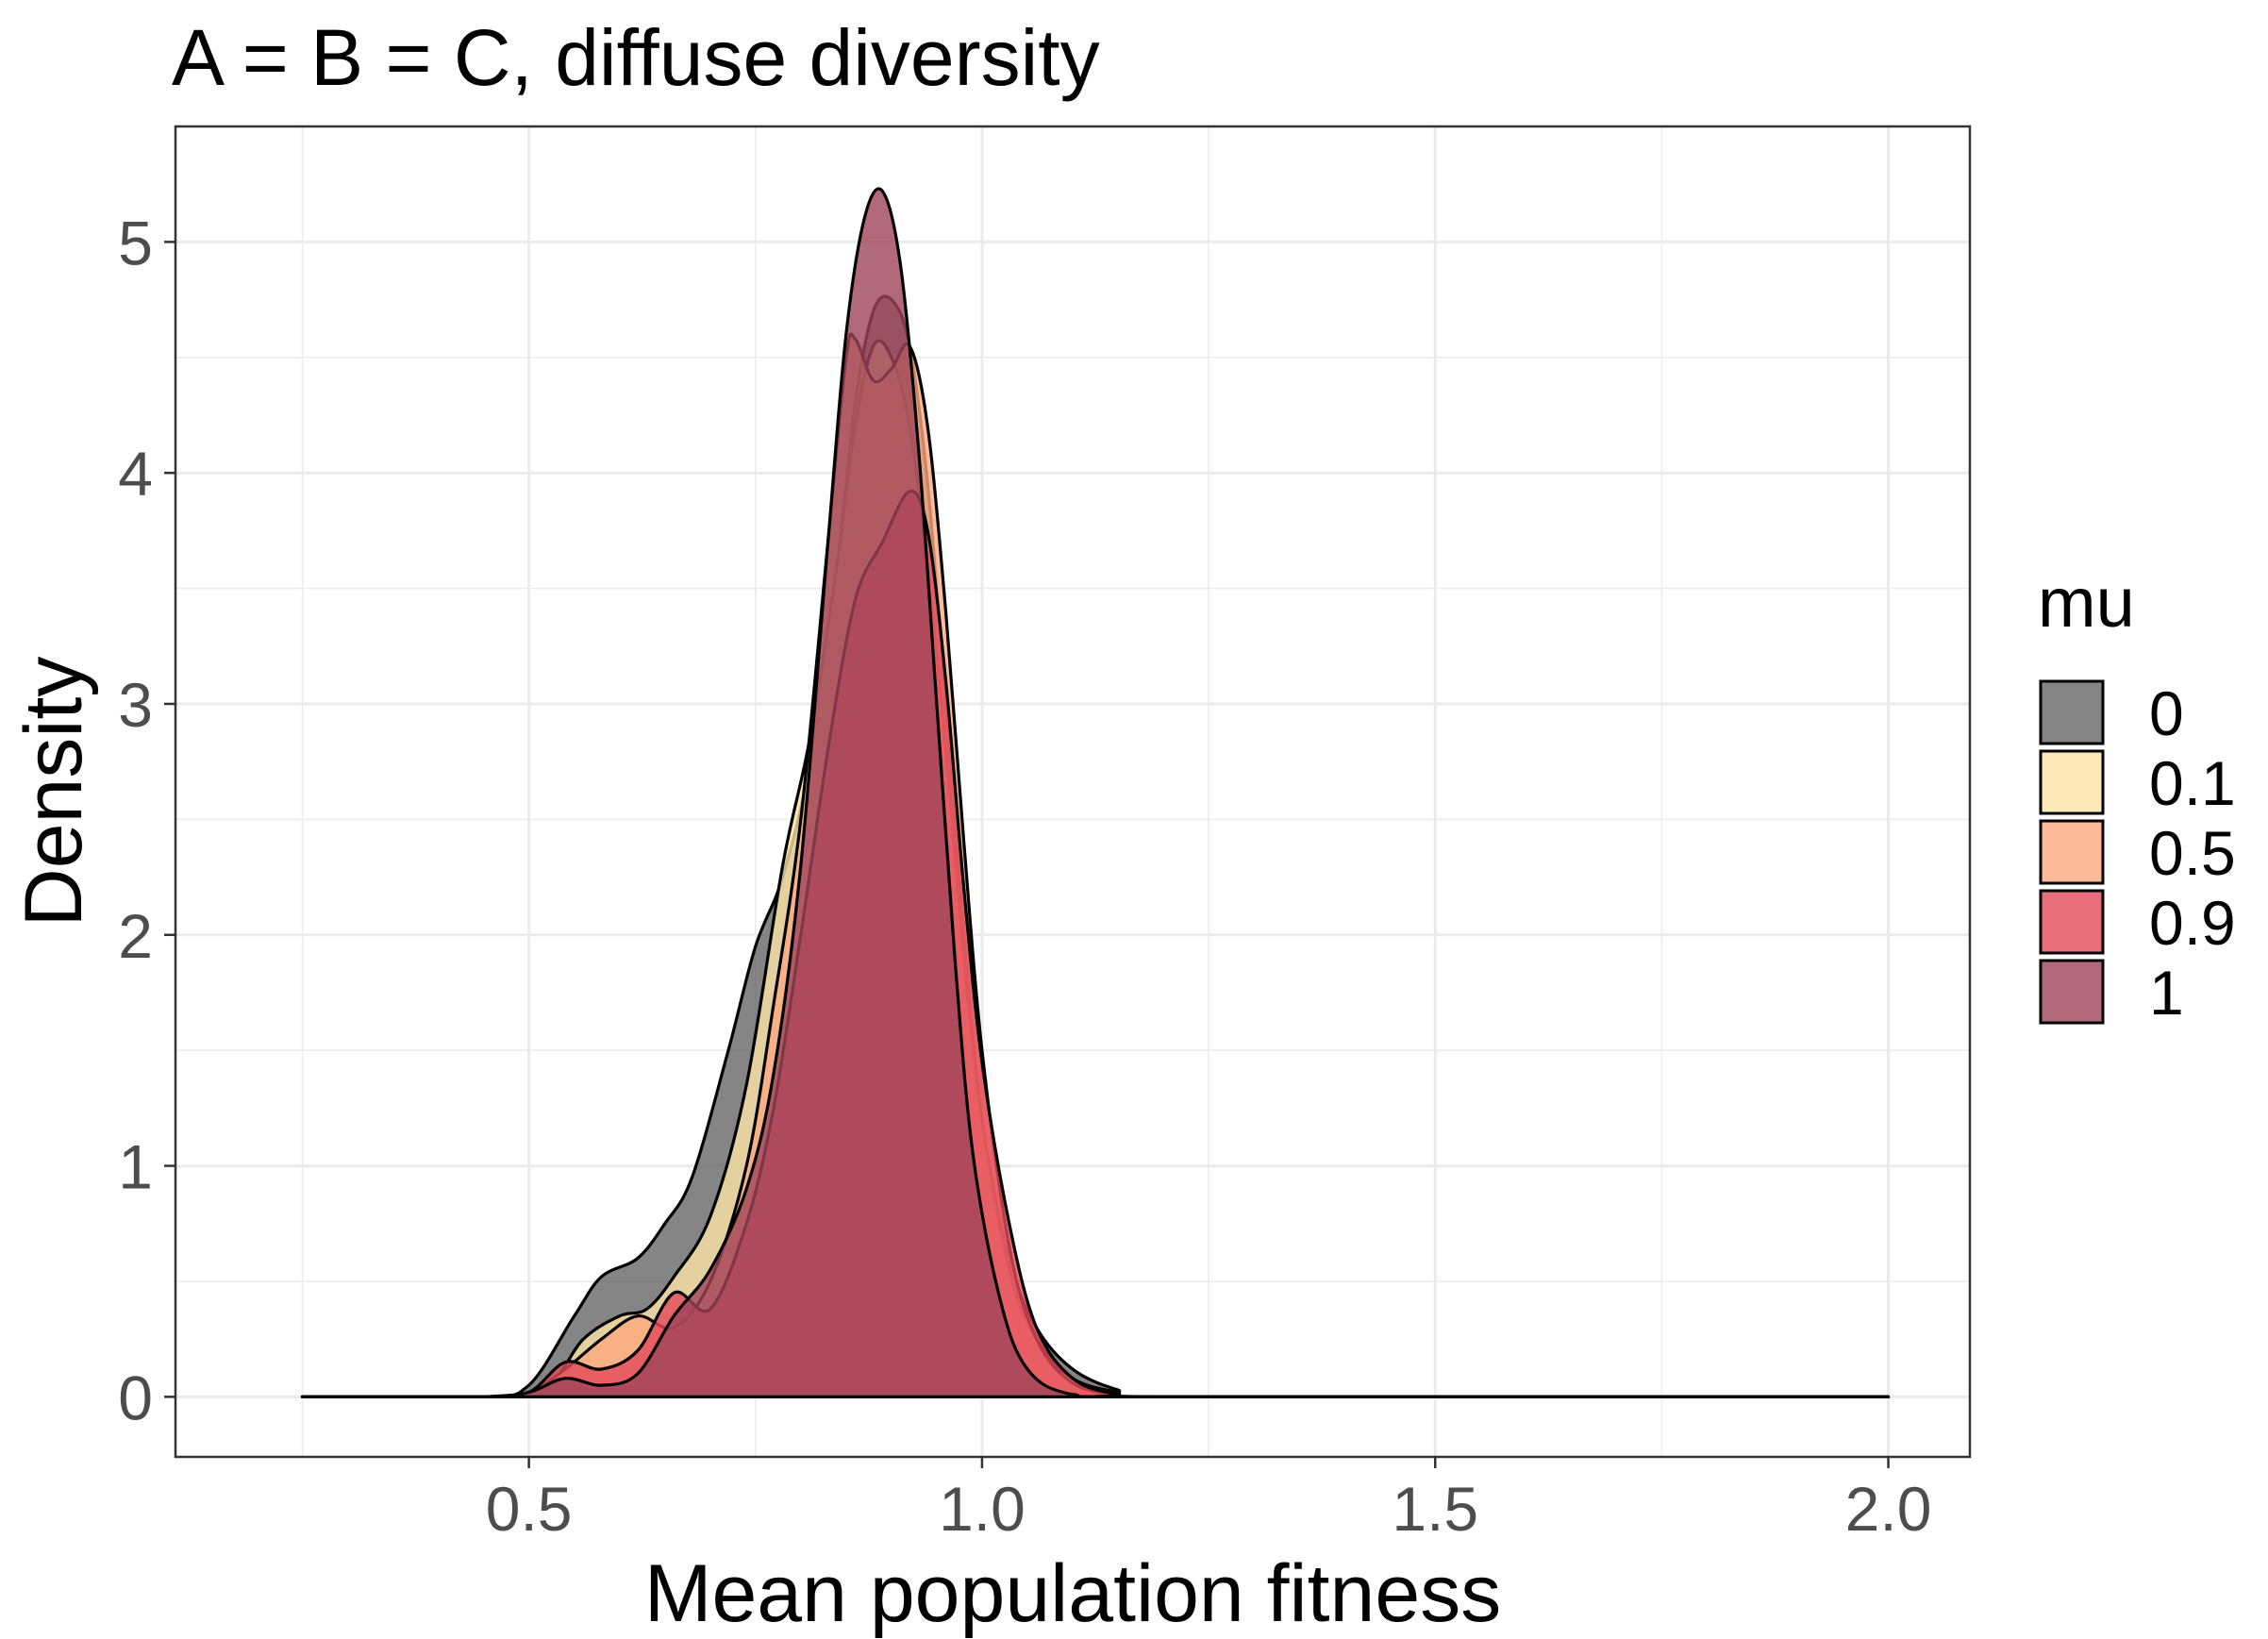  What do you see at coordinates (135, 242) in the screenshot?
I see `y-tick-label: 5` at bounding box center [135, 242].